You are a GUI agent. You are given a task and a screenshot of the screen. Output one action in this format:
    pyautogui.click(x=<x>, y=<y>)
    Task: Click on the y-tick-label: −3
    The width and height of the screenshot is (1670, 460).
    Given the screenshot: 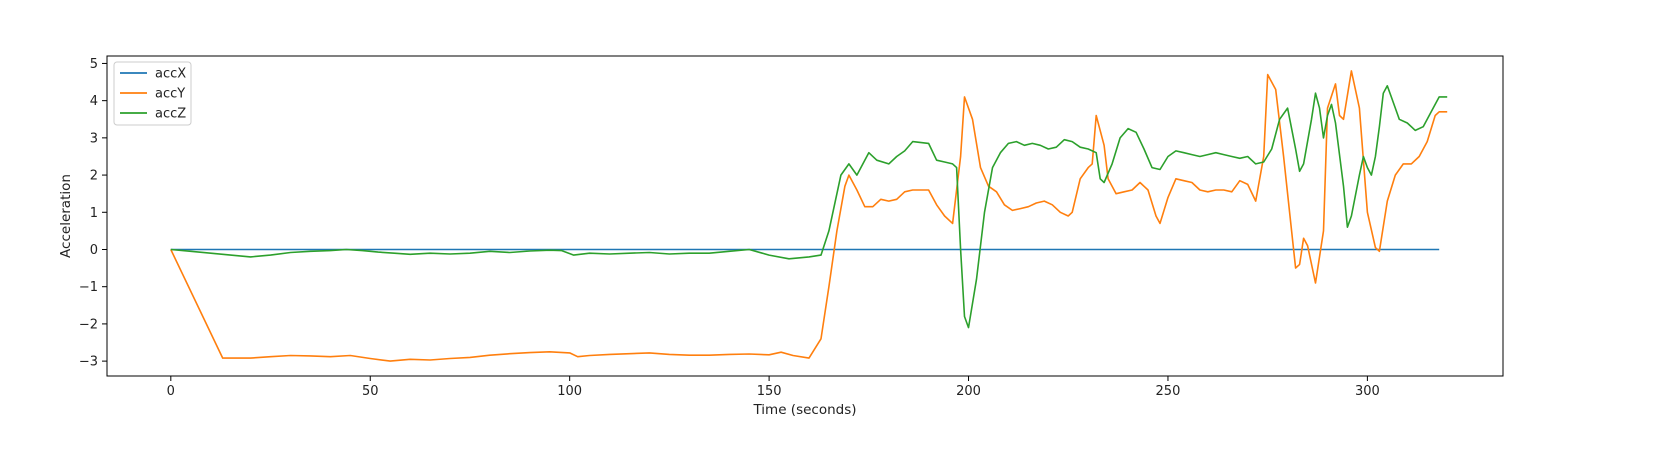 What is the action you would take?
    pyautogui.click(x=88, y=362)
    